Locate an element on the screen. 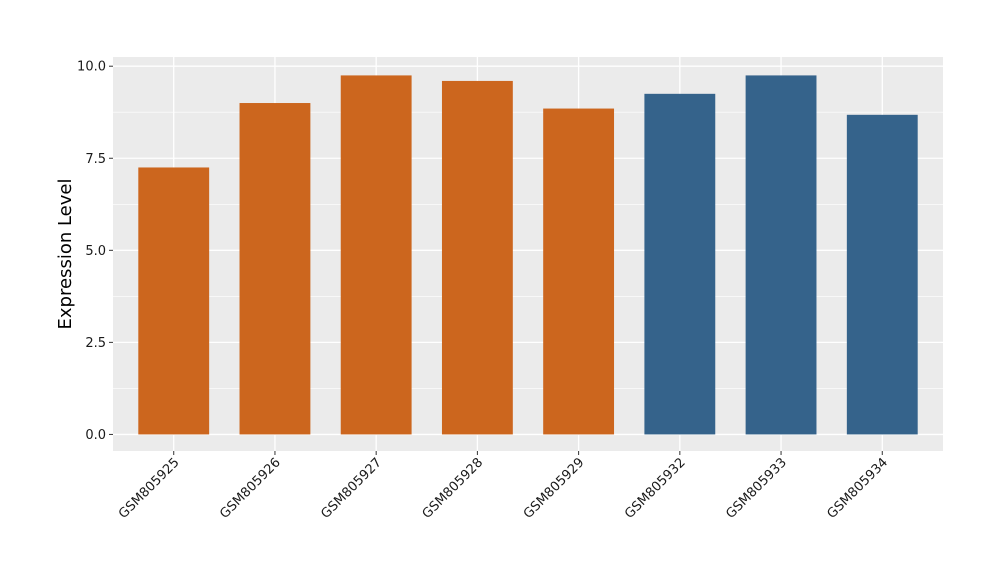  y-tick-label: 7.5 is located at coordinates (95, 159).